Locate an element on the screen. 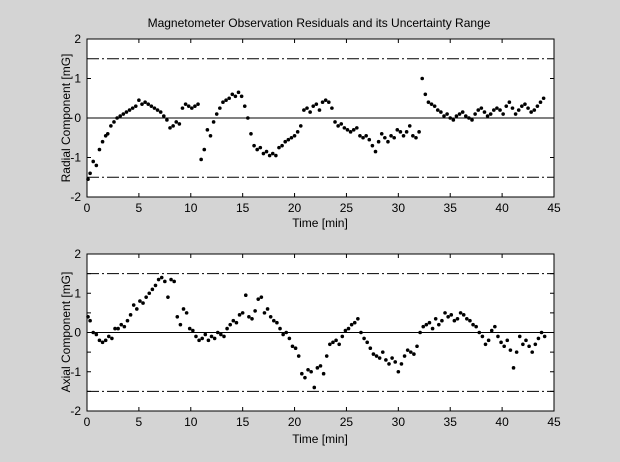 This screenshot has width=620, height=462. x-tick-label: 40 is located at coordinates (502, 208).